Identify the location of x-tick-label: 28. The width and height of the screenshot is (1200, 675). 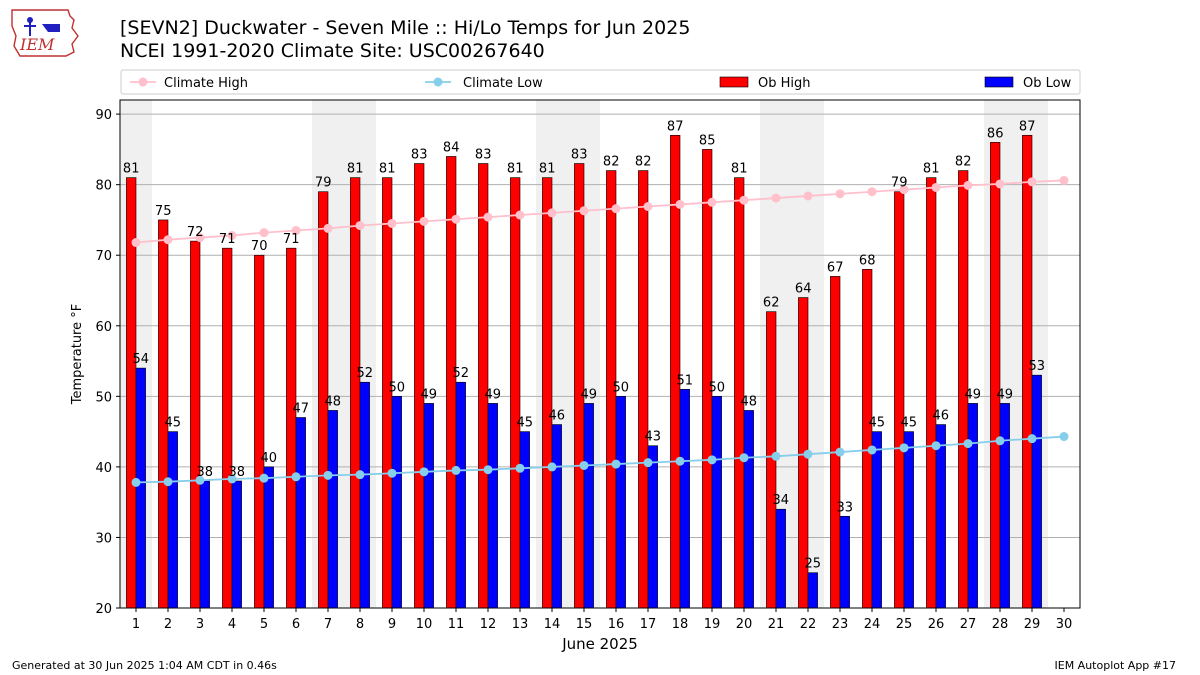
(1000, 624).